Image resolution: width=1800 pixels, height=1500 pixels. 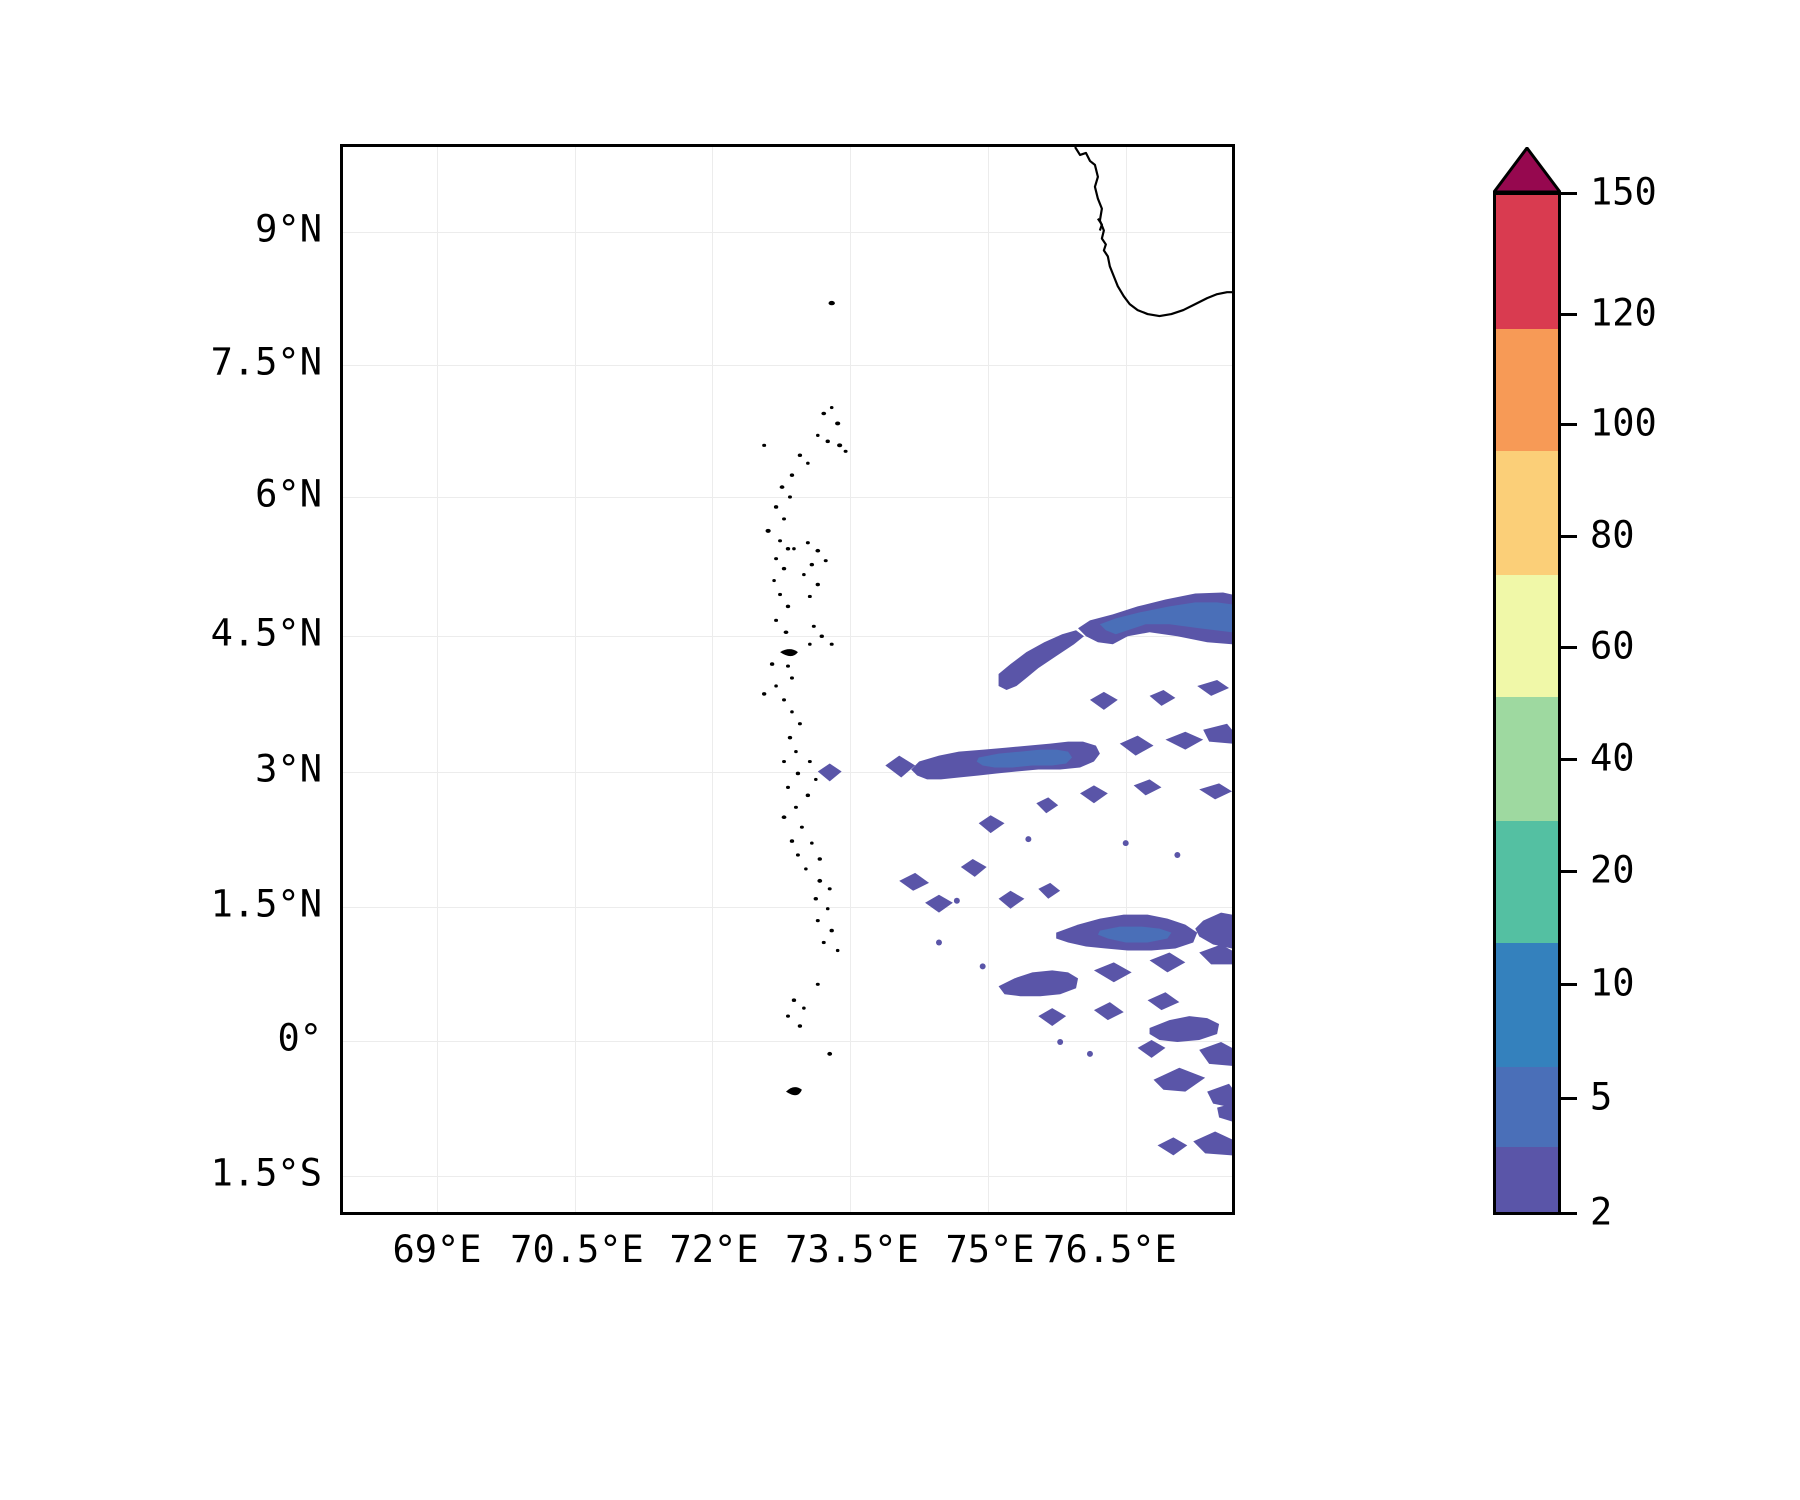 What do you see at coordinates (437, 1249) in the screenshot?
I see `x-tick-label: 69°E` at bounding box center [437, 1249].